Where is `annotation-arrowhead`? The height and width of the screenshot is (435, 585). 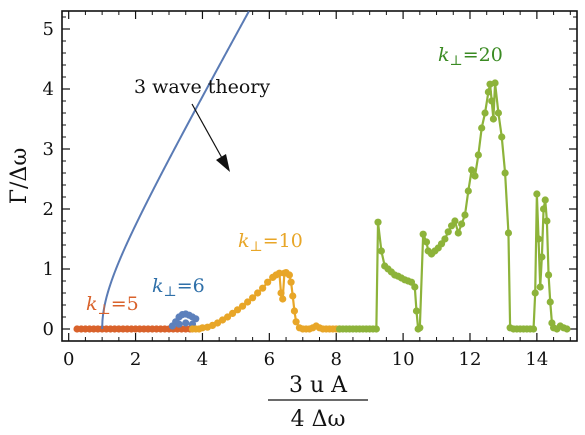
annotation-arrowhead is located at coordinates (223, 163).